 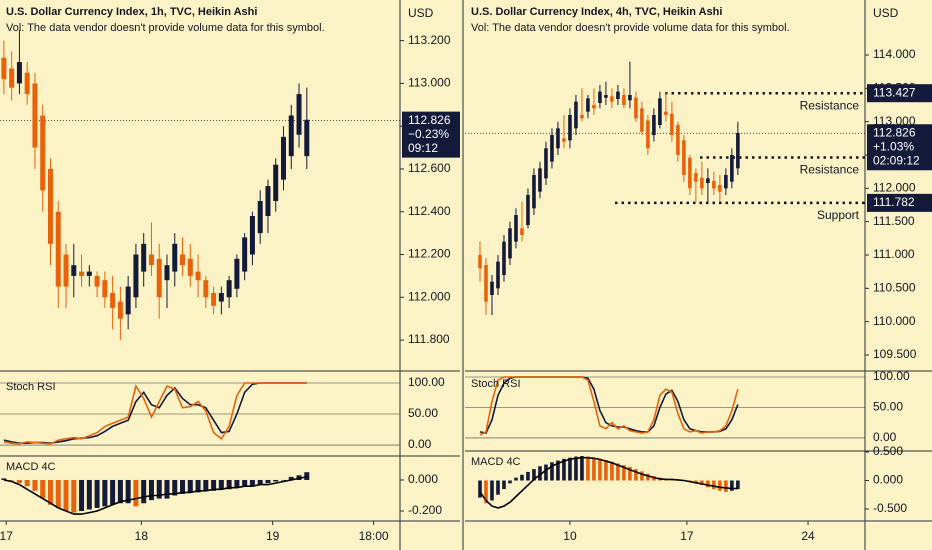 I want to click on x-tick-label: 24, so click(x=808, y=536).